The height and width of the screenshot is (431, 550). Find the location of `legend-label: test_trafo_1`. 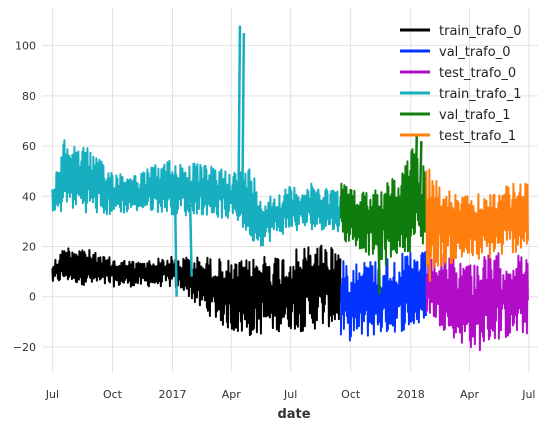

legend-label: test_trafo_1 is located at coordinates (477, 136).